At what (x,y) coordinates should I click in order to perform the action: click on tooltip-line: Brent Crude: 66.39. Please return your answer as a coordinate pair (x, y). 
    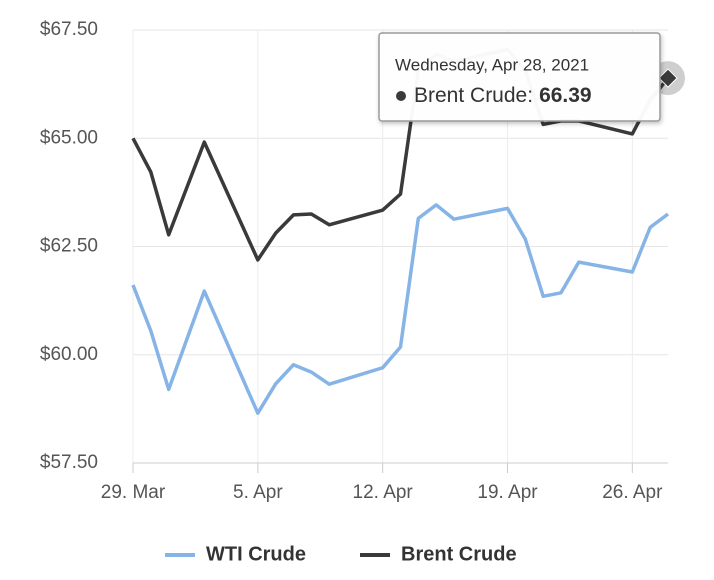
    Looking at the image, I should click on (503, 95).